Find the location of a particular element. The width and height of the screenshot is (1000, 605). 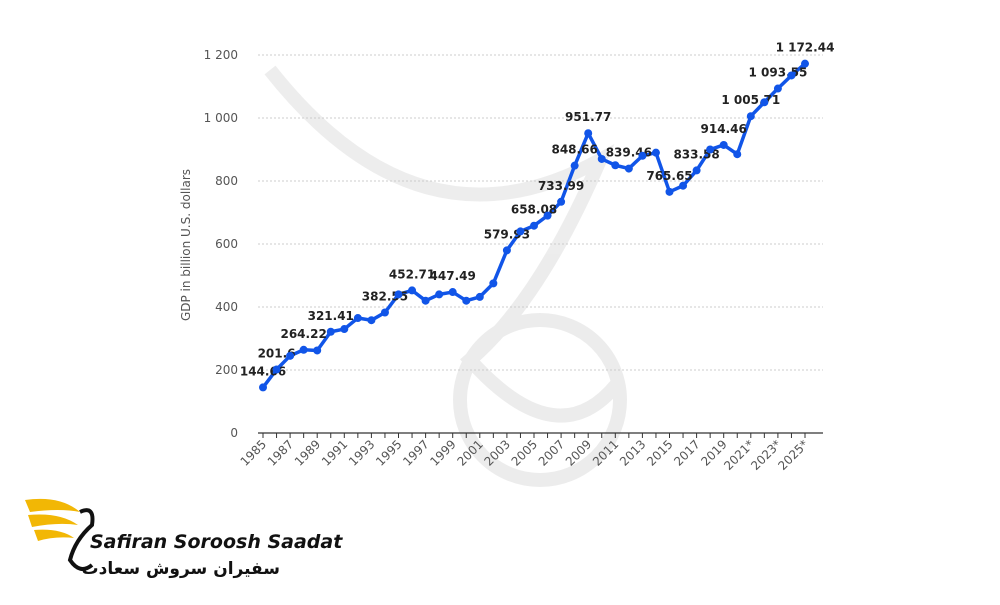

value-label: 914.46 is located at coordinates (724, 129).